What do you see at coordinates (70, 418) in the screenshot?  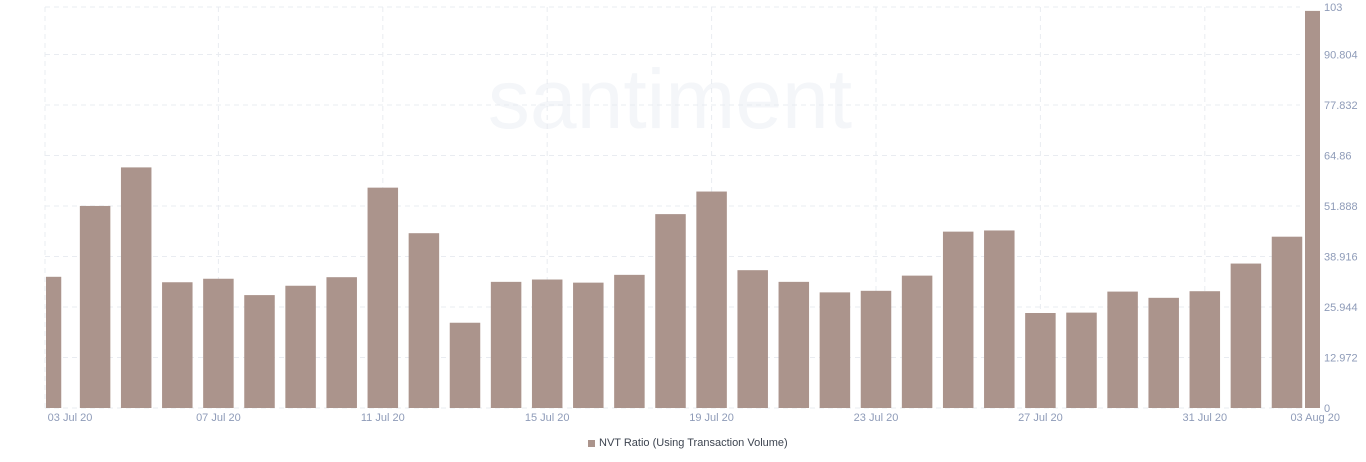 I see `x-tick-label: 03 Jul 20` at bounding box center [70, 418].